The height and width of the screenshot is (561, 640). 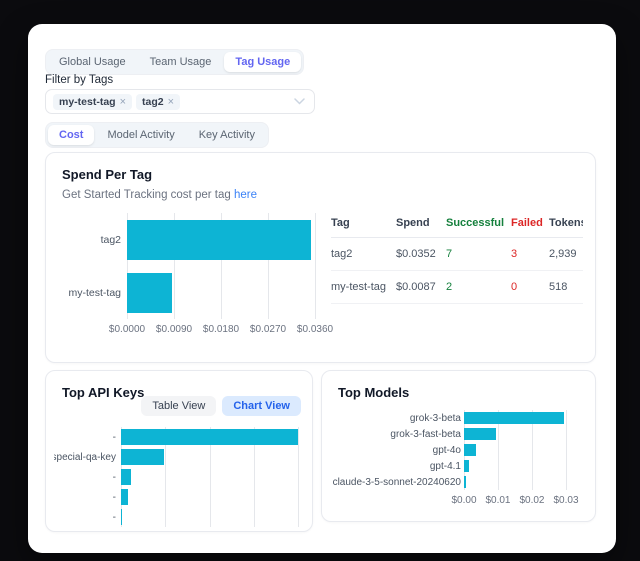 What do you see at coordinates (374, 392) in the screenshot?
I see `top-models-title: Top Models` at bounding box center [374, 392].